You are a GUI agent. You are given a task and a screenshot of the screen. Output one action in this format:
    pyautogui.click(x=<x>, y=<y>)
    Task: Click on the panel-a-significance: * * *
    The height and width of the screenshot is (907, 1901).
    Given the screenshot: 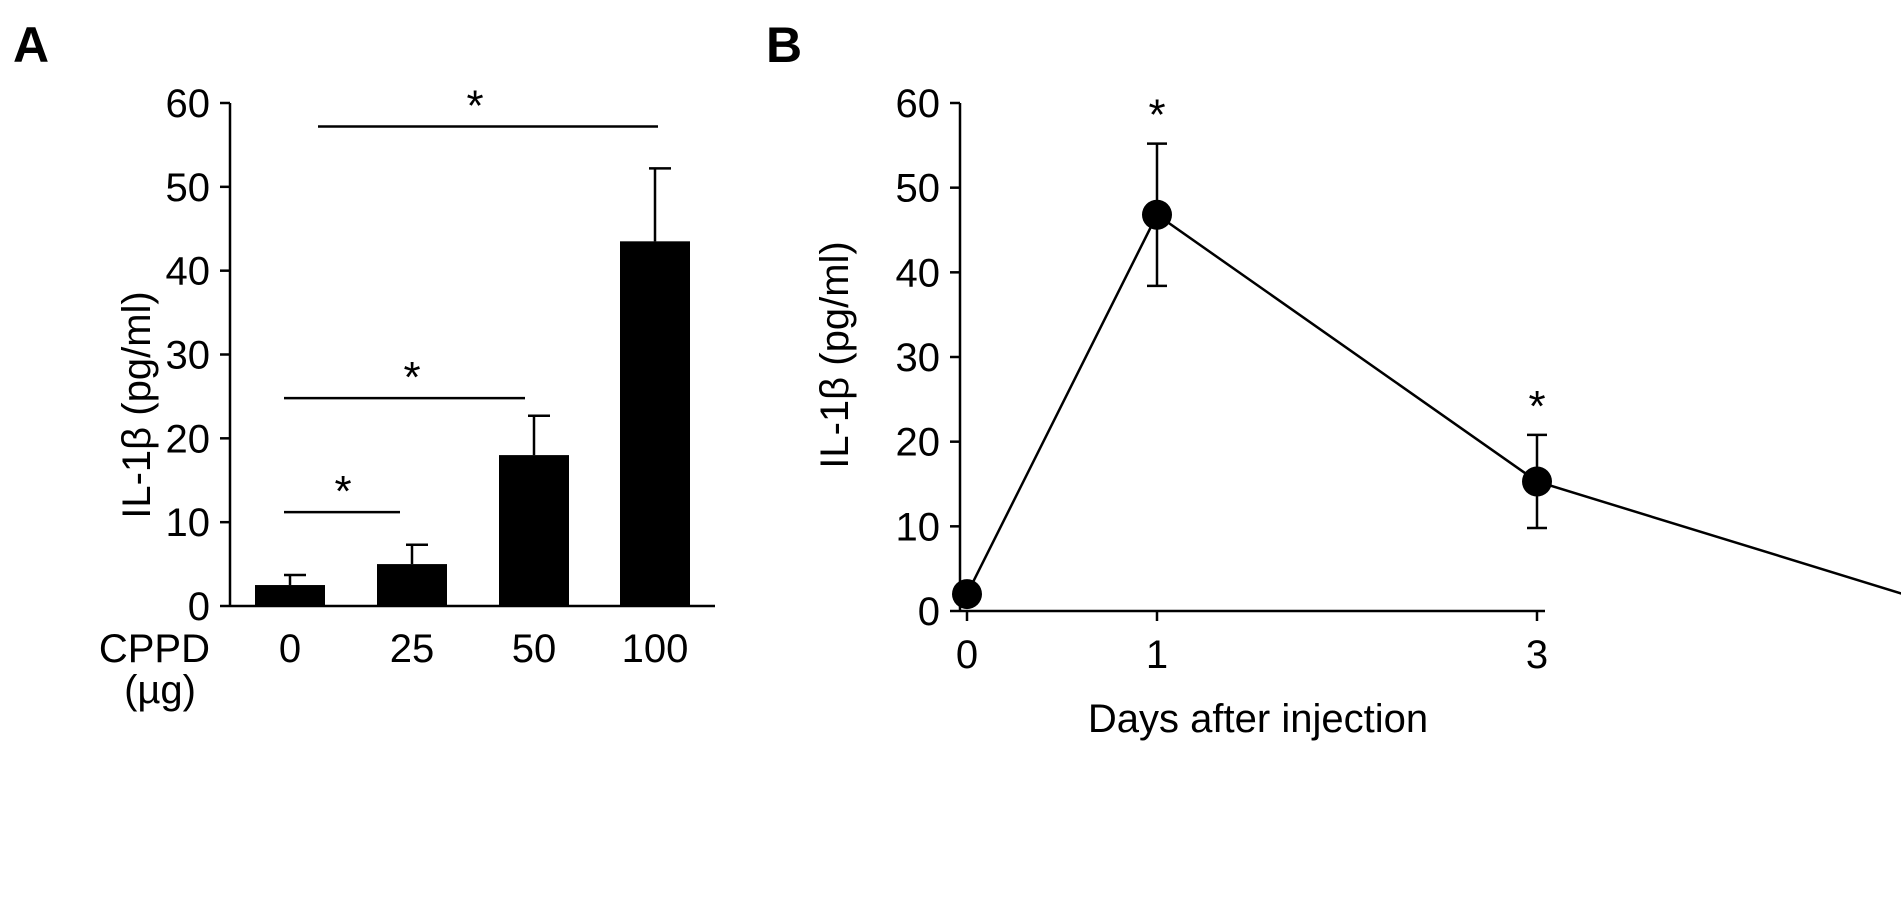 What is the action you would take?
    pyautogui.click(x=471, y=298)
    